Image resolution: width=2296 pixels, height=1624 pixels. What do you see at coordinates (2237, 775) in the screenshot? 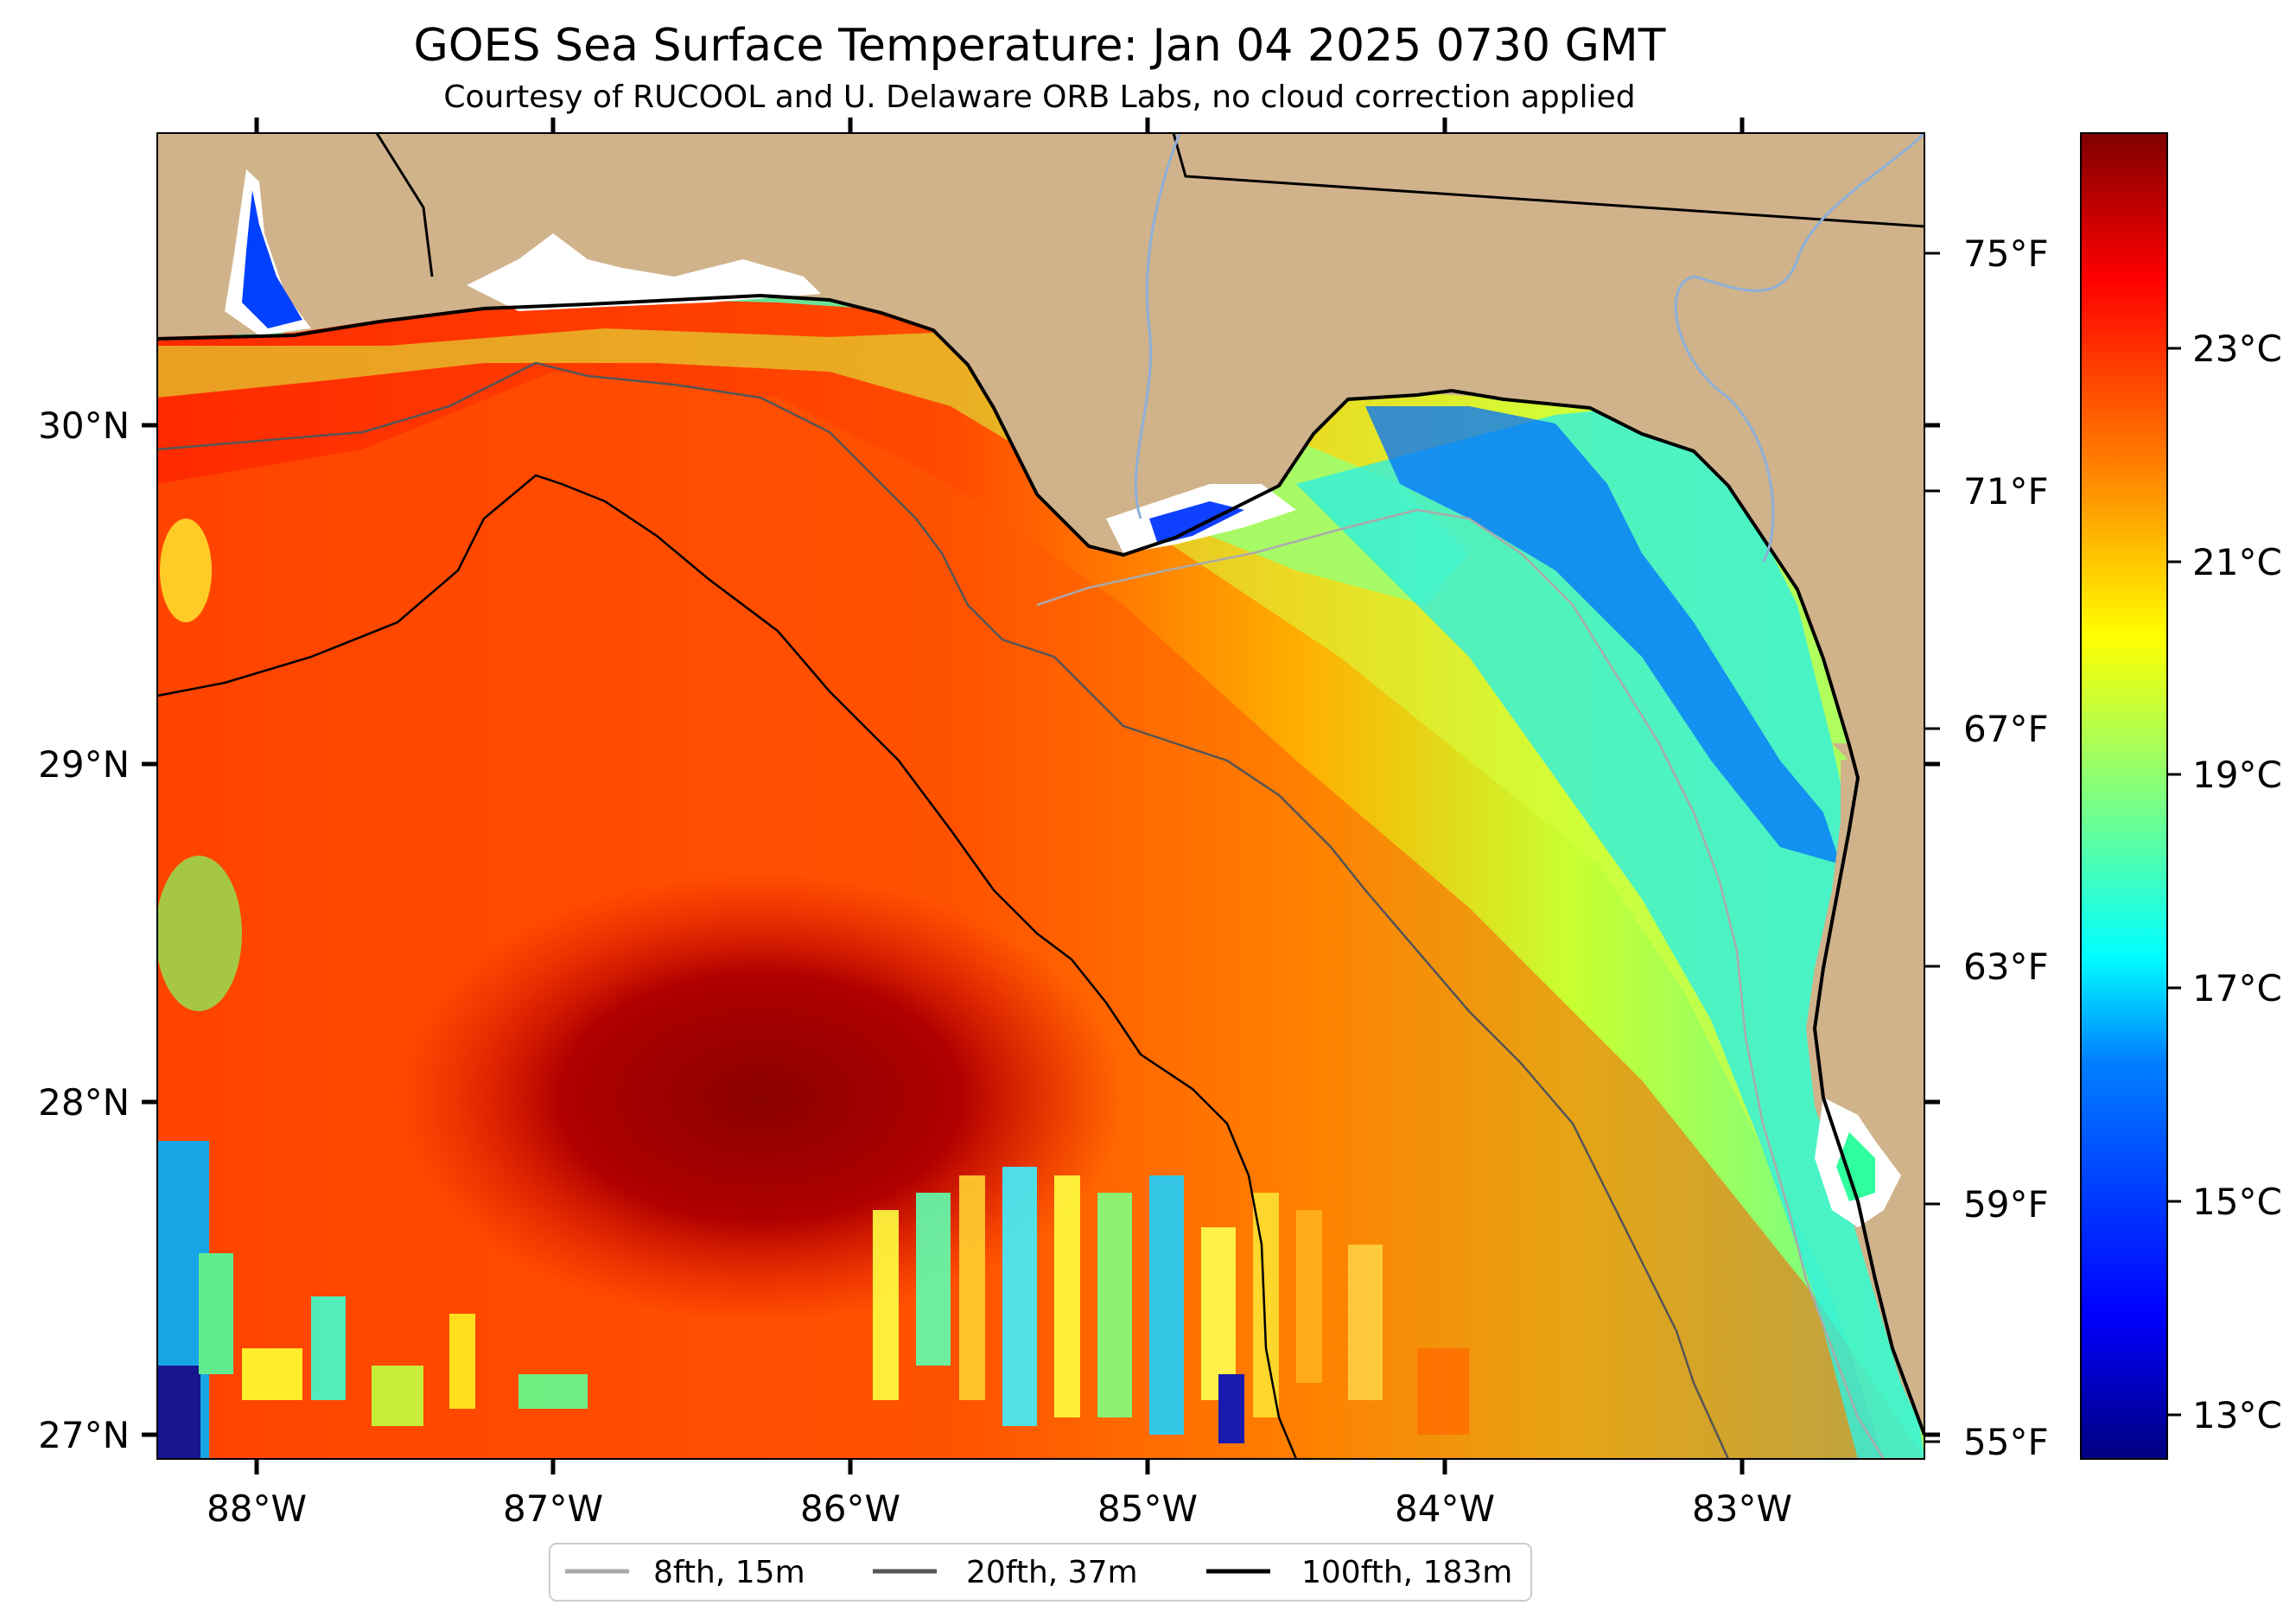
I see `cbar-label-19c: 19°C` at bounding box center [2237, 775].